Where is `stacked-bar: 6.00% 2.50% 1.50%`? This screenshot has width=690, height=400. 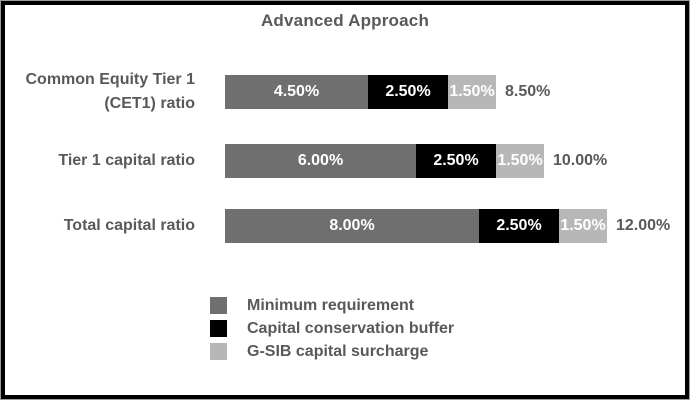 stacked-bar: 6.00% 2.50% 1.50% is located at coordinates (384, 161).